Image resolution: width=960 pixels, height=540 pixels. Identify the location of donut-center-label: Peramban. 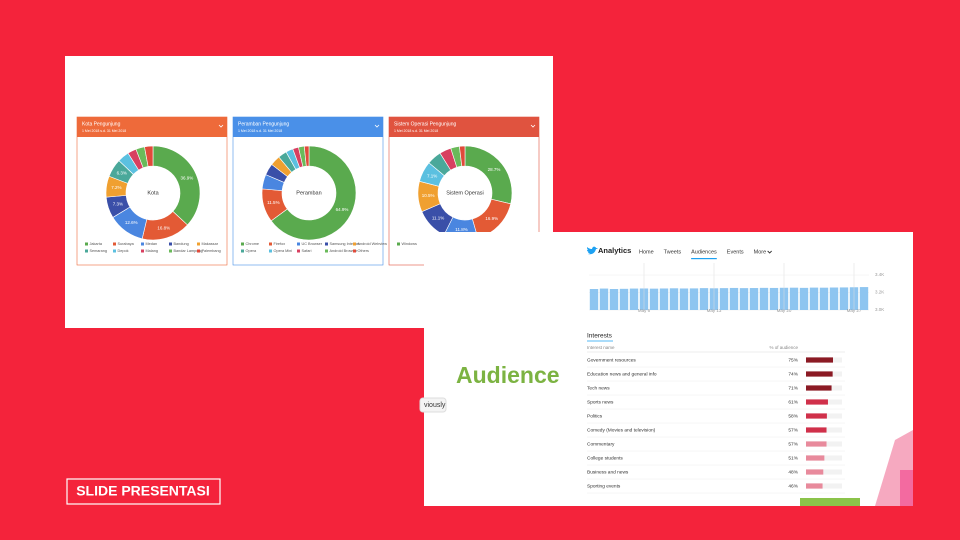
(308, 193).